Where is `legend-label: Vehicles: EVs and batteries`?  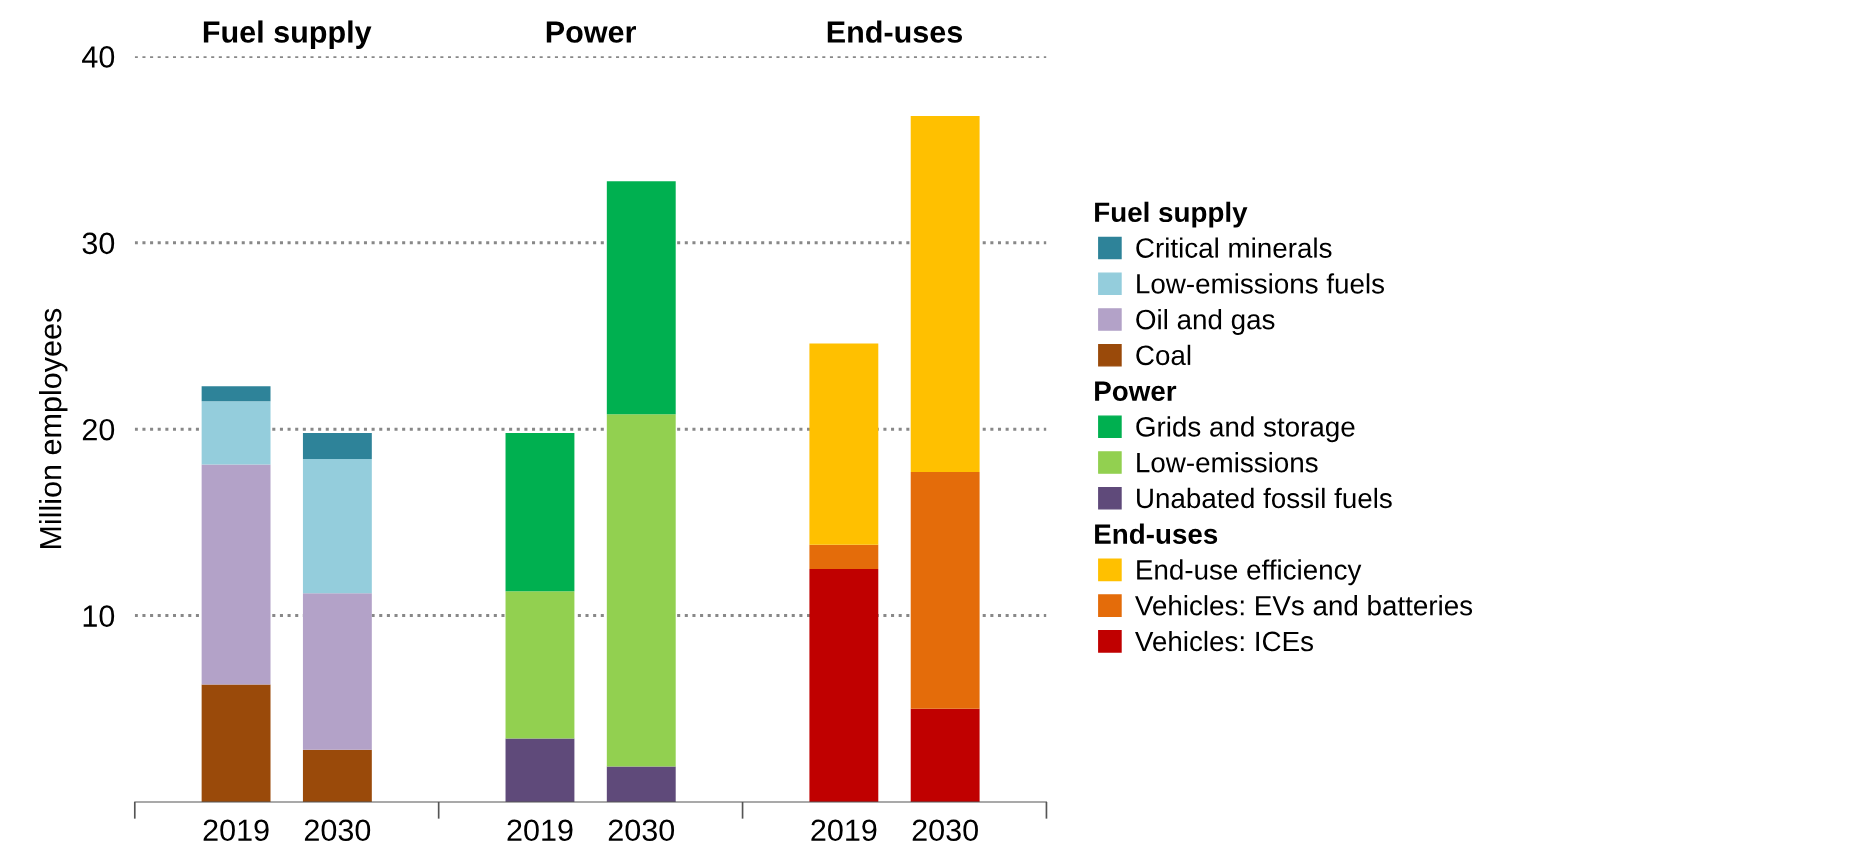 legend-label: Vehicles: EVs and batteries is located at coordinates (1304, 605).